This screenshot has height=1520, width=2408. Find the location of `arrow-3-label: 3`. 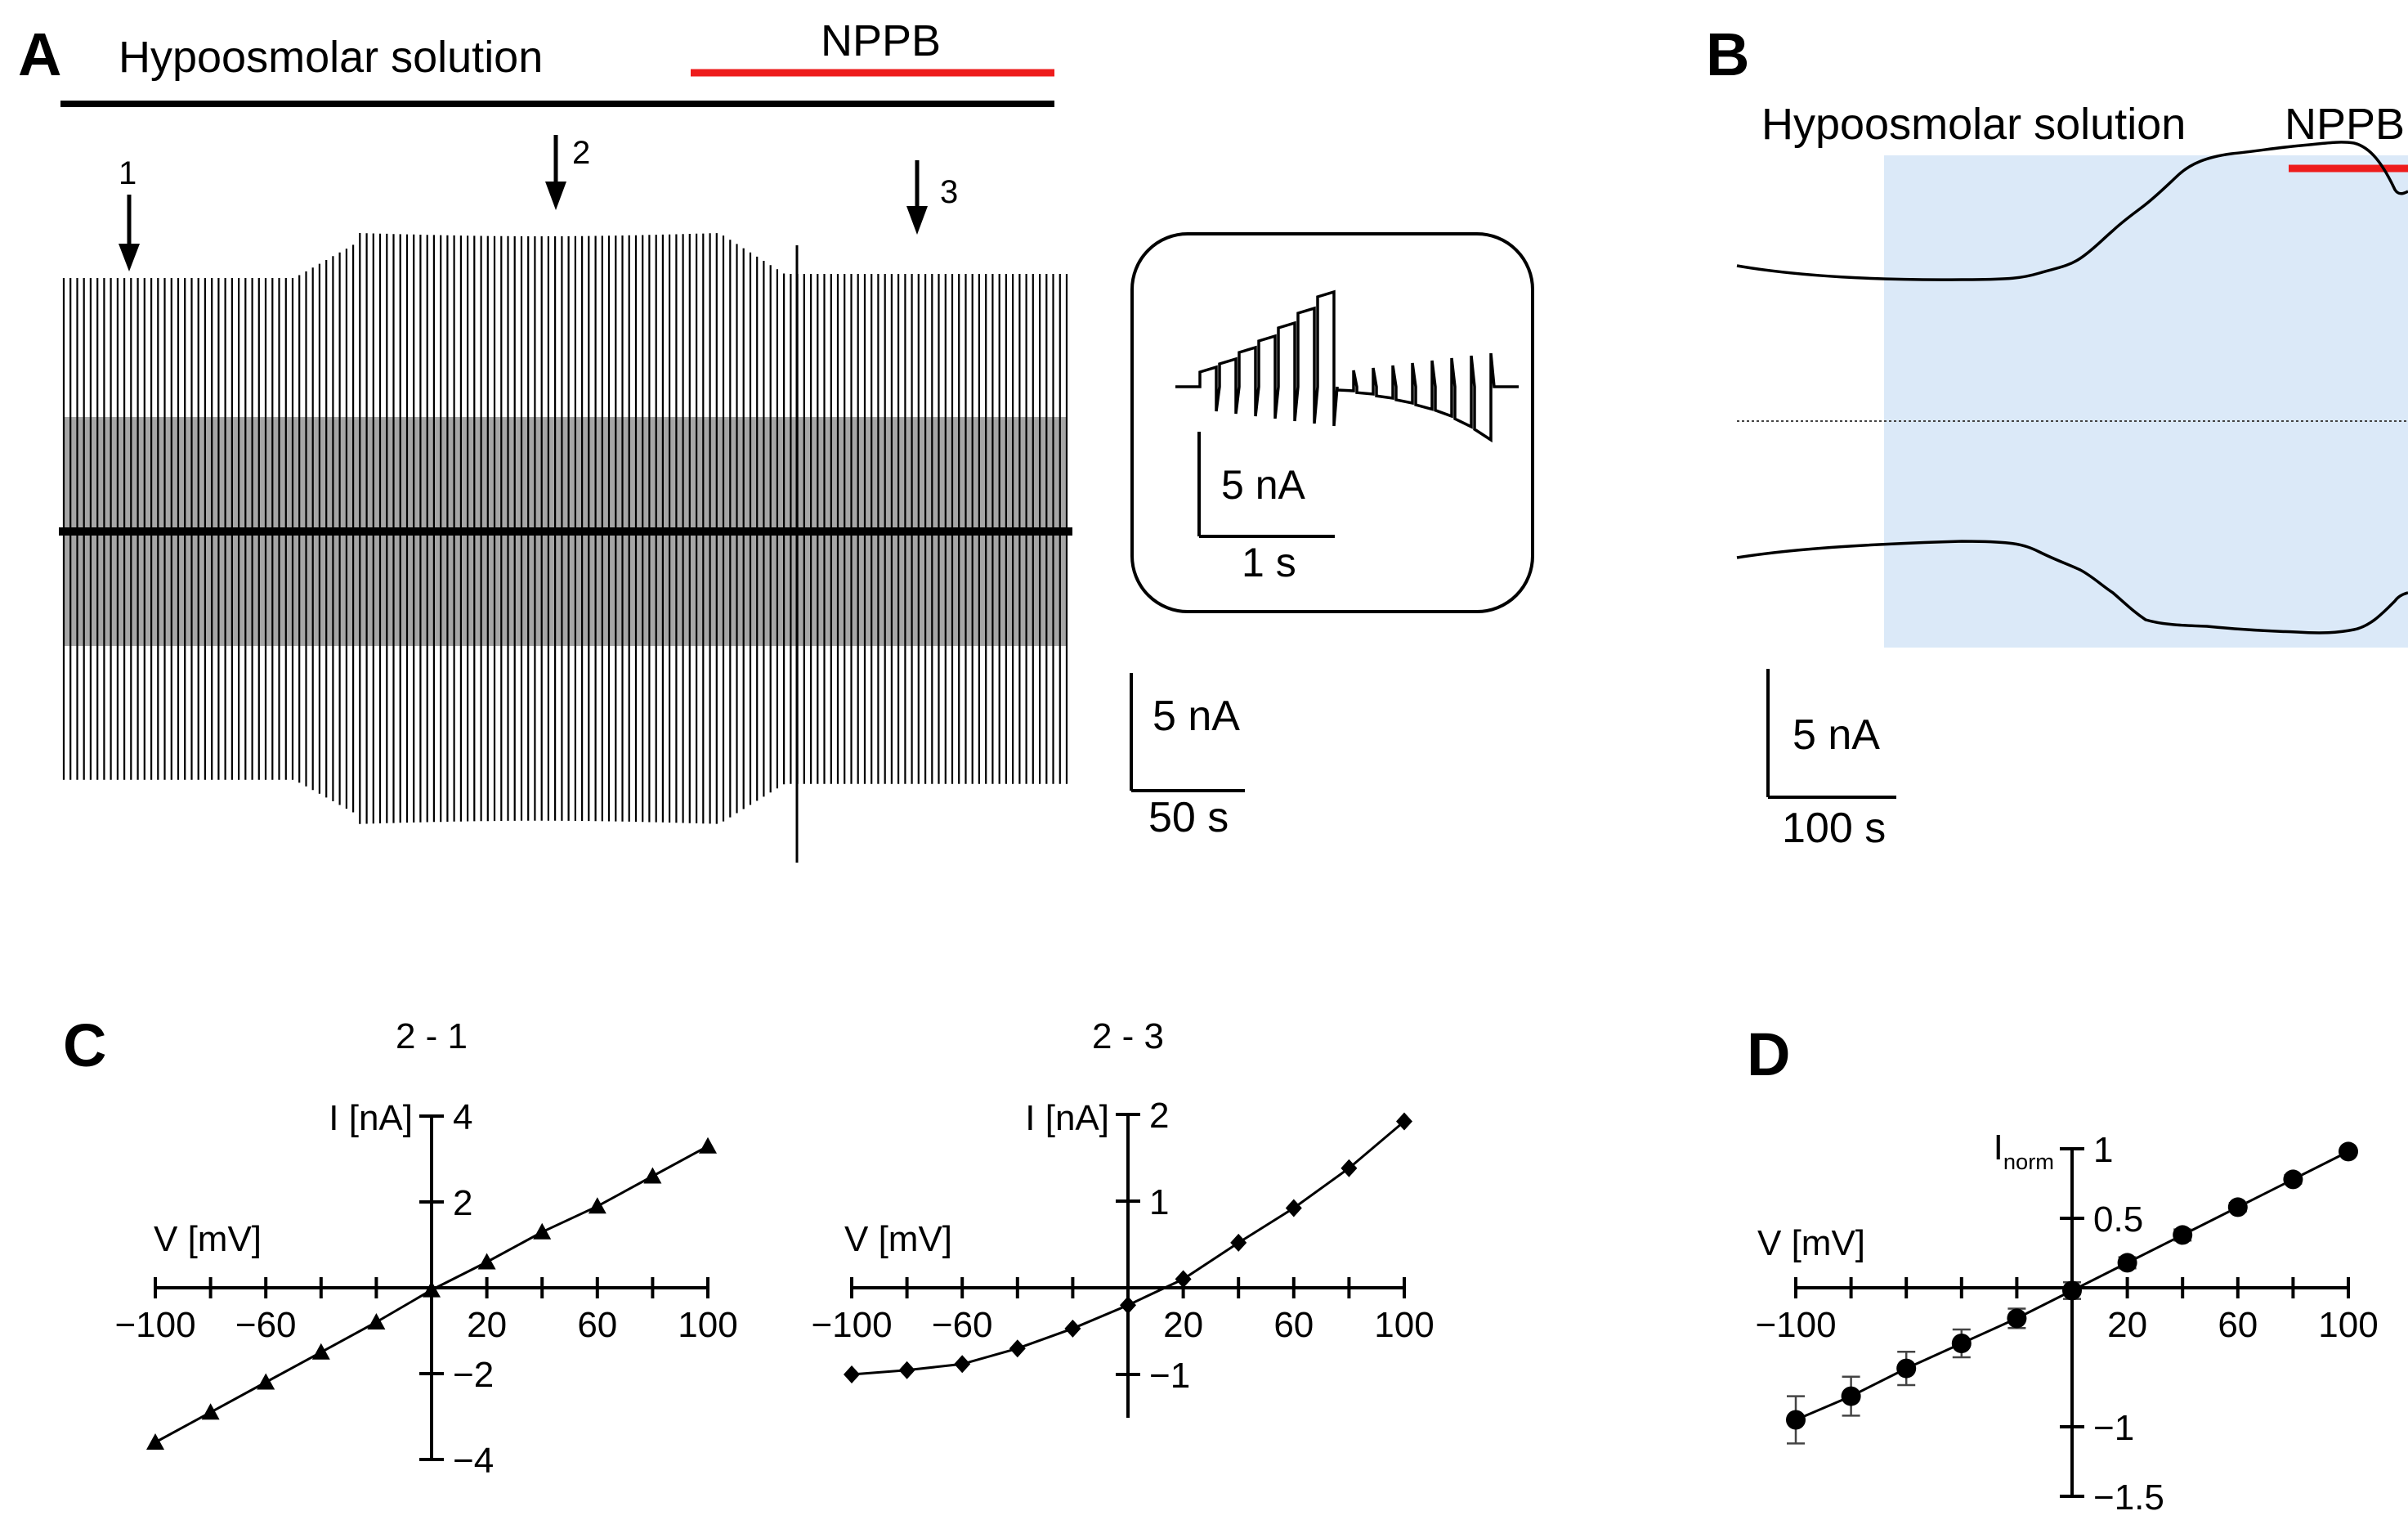

arrow-3-label: 3 is located at coordinates (949, 192).